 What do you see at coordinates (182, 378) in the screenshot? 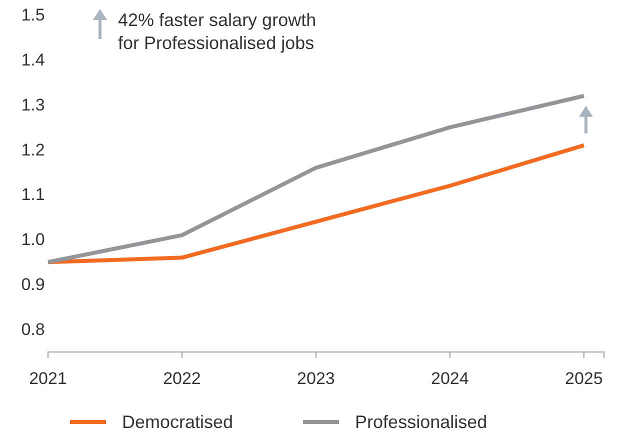
I see `x-tick-label: 2022` at bounding box center [182, 378].